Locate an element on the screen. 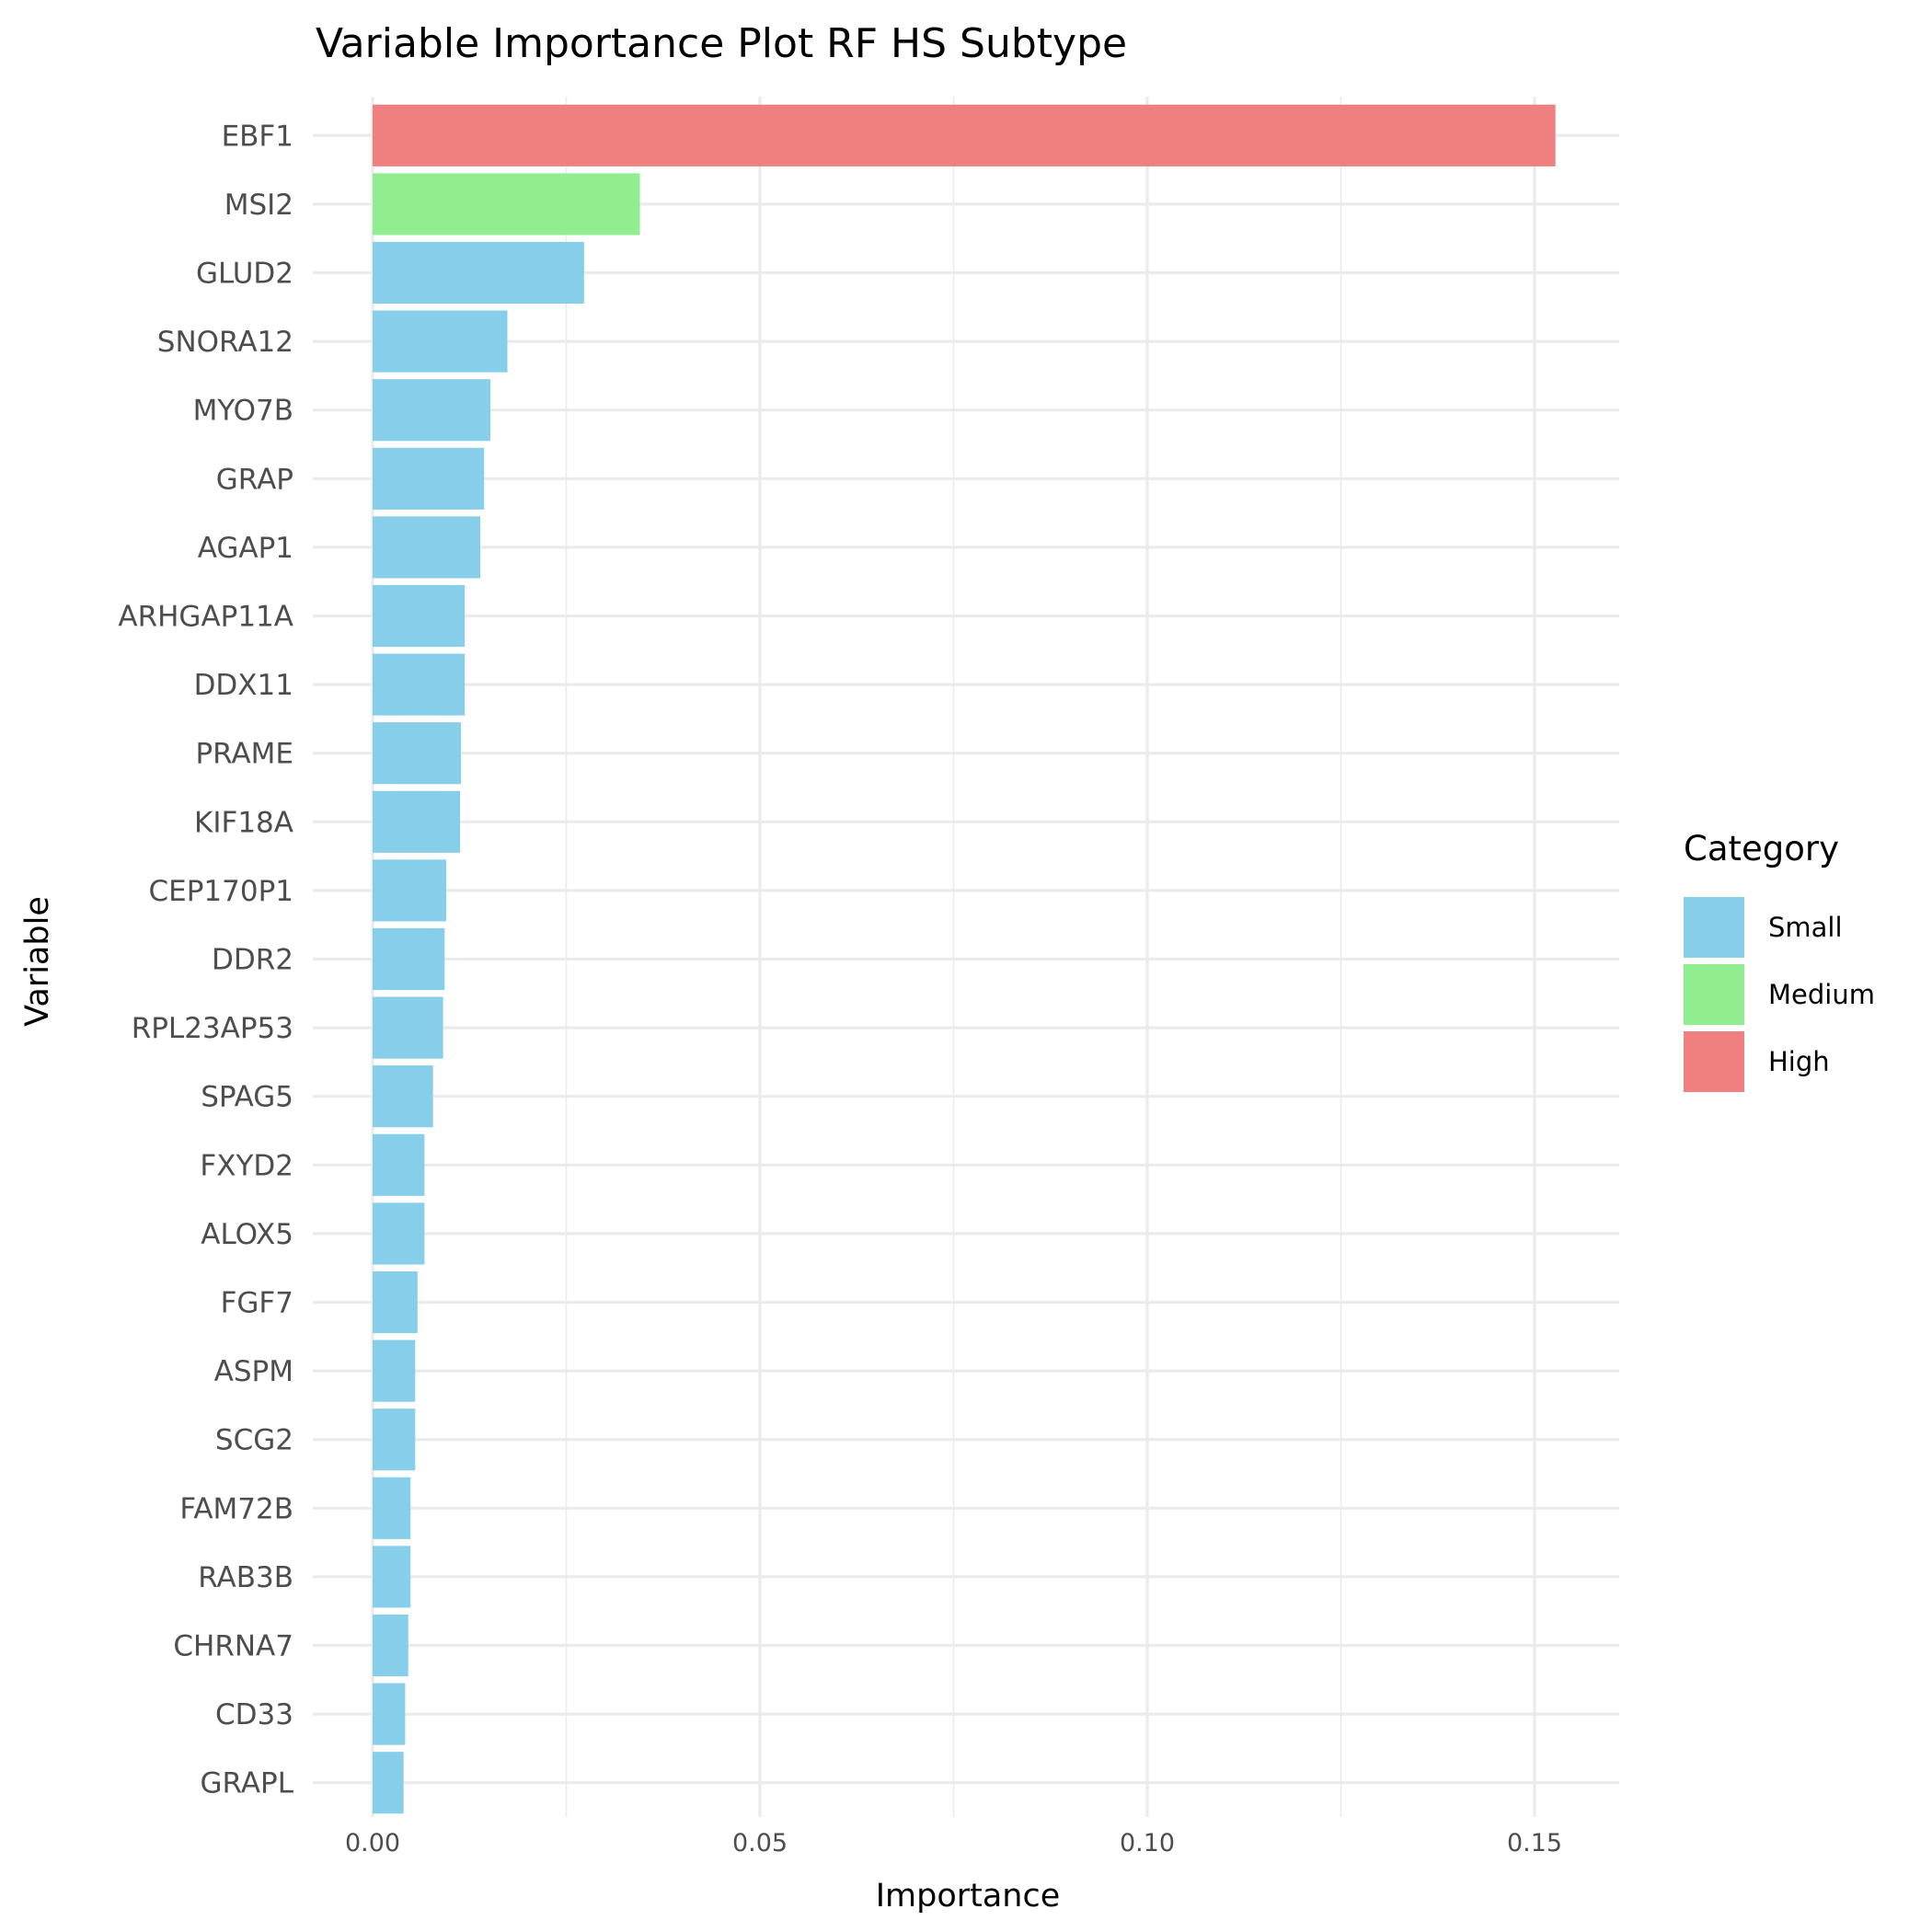  bar-chrna7 is located at coordinates (390, 1645).